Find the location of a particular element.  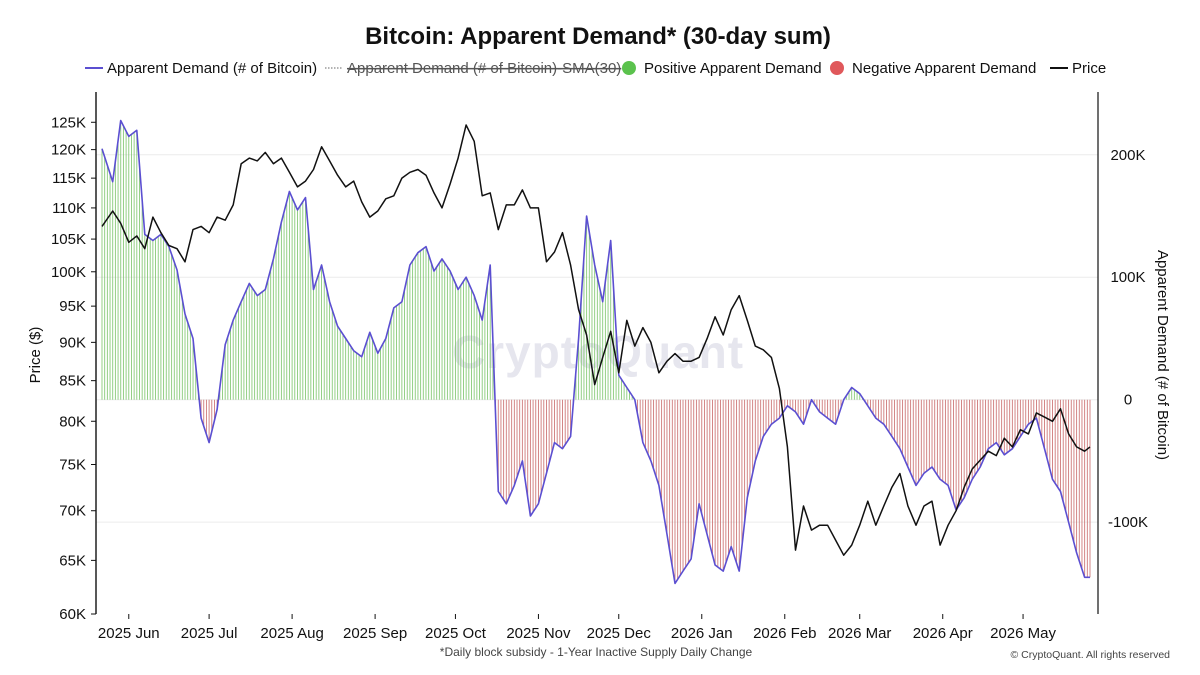

x-tick-label: 2026 Mar is located at coordinates (859, 633).